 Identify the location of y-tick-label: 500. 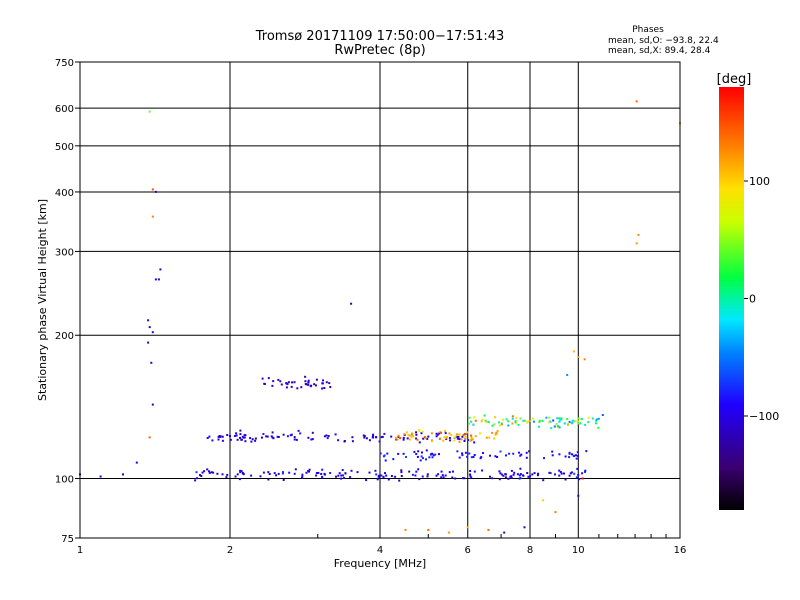
(64, 147).